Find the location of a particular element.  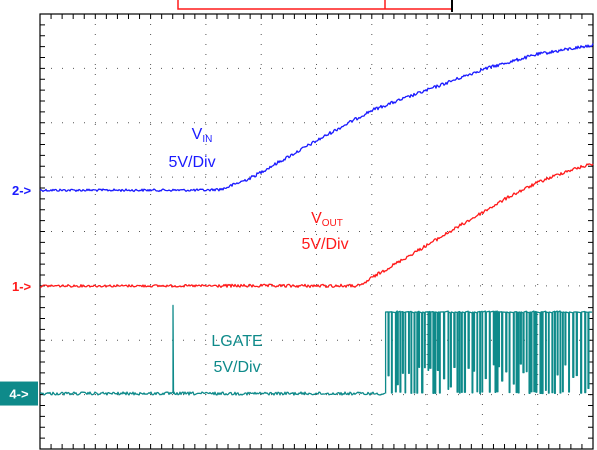

trigger-bracket is located at coordinates (315, 5).